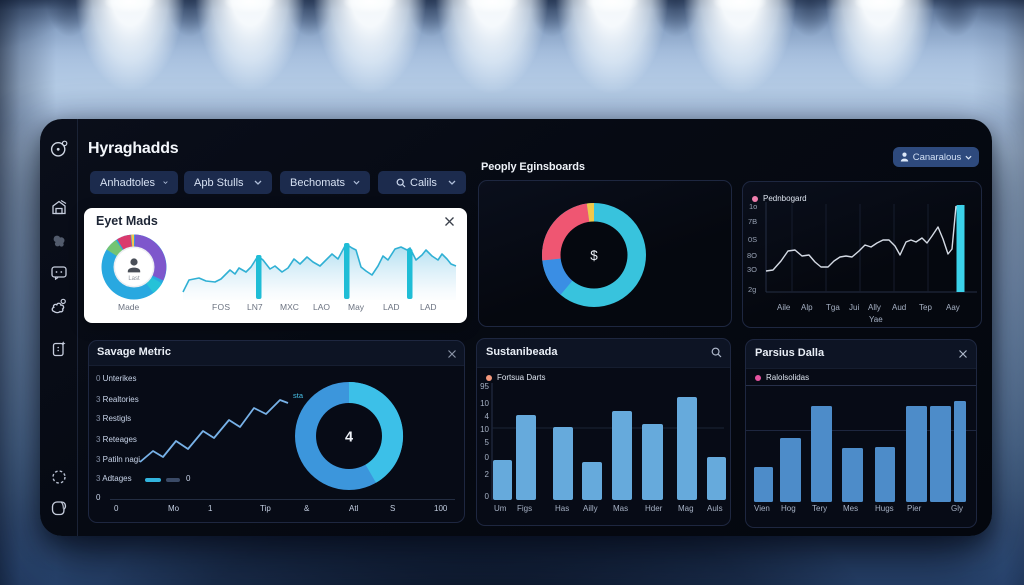  What do you see at coordinates (134, 279) in the screenshot?
I see `svg-text: Last` at bounding box center [134, 279].